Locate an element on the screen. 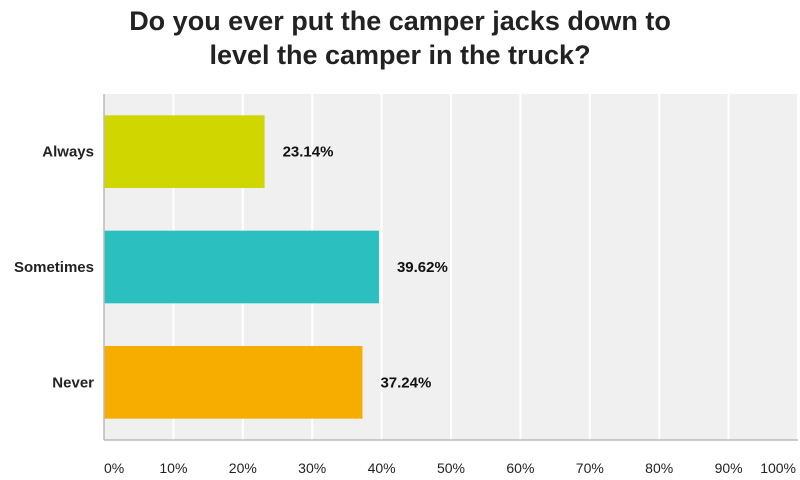  category-label-always: Always is located at coordinates (68, 152).